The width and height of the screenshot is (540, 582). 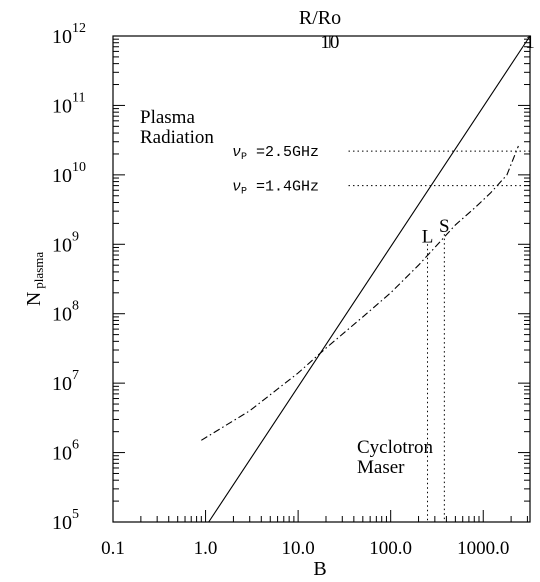 What do you see at coordinates (65, 242) in the screenshot?
I see `y-tick-label: 10⁹` at bounding box center [65, 242].